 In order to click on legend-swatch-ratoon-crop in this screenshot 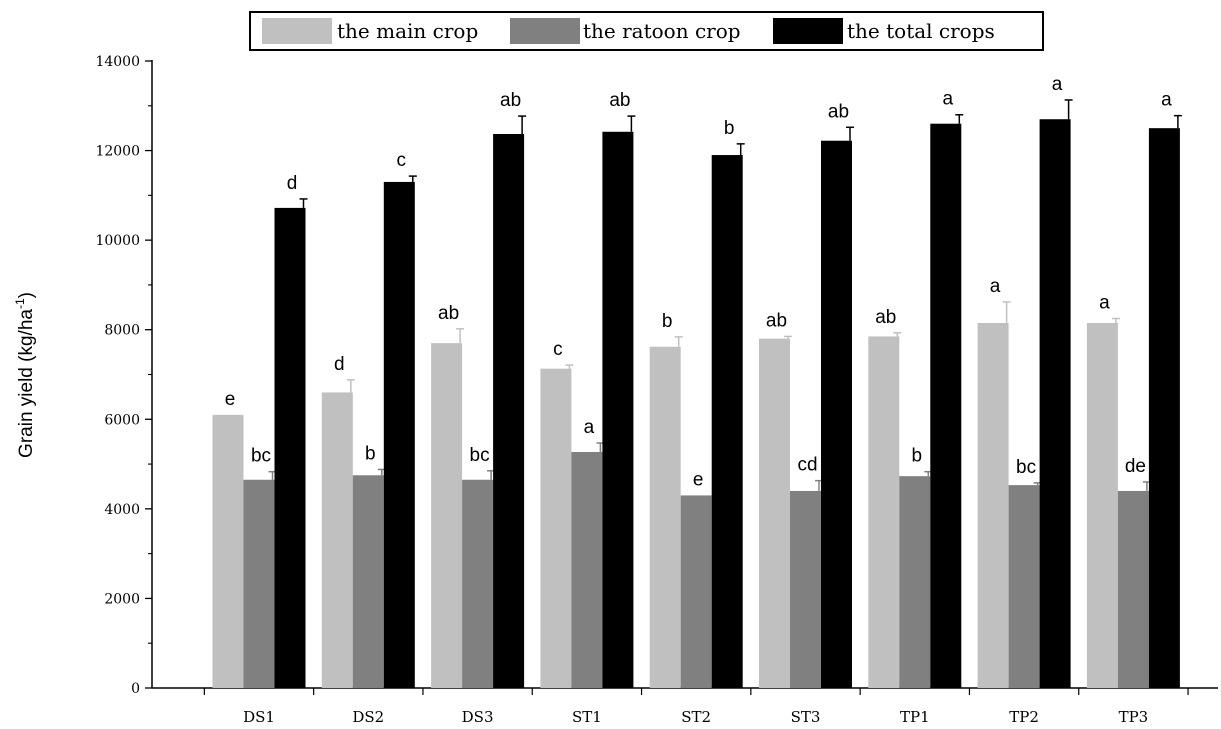, I will do `click(545, 31)`.